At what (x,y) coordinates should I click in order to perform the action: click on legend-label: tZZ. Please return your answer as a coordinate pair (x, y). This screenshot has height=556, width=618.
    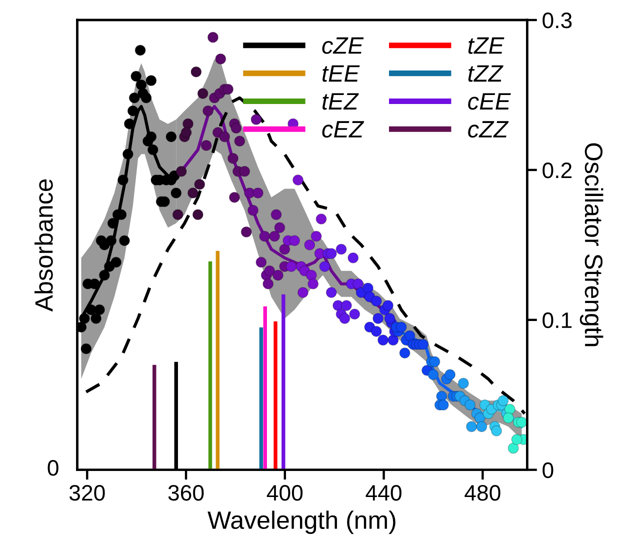
    Looking at the image, I should click on (486, 73).